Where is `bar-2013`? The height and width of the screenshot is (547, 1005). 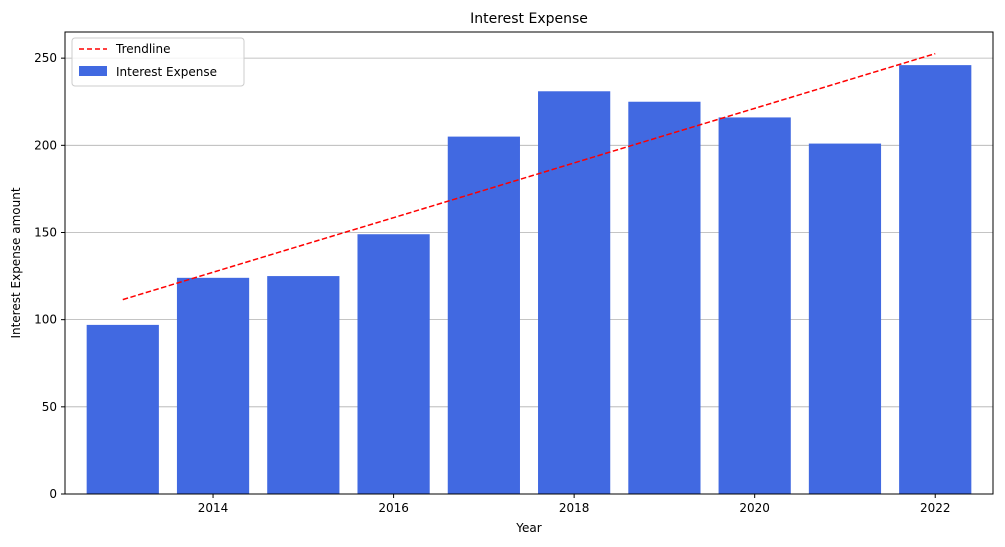
bar-2013 is located at coordinates (122, 409).